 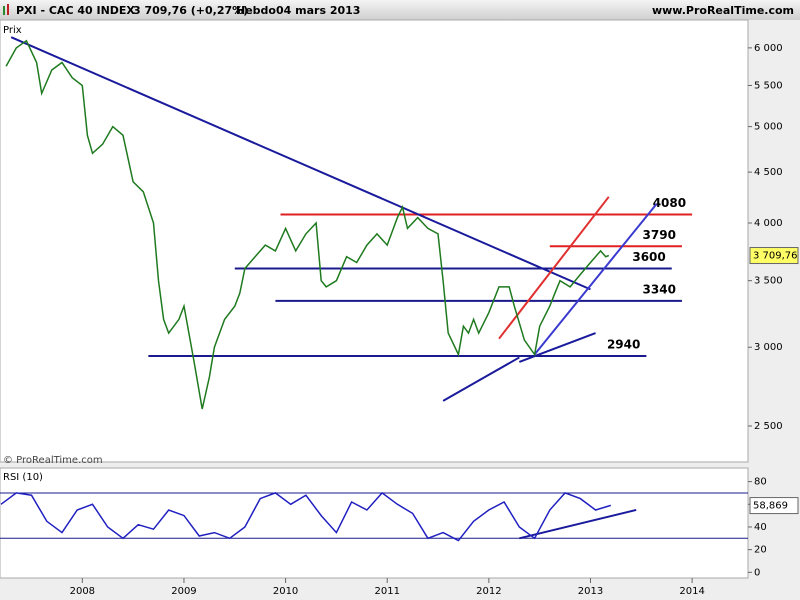 I want to click on y-tick-label: 40, so click(x=760, y=527).